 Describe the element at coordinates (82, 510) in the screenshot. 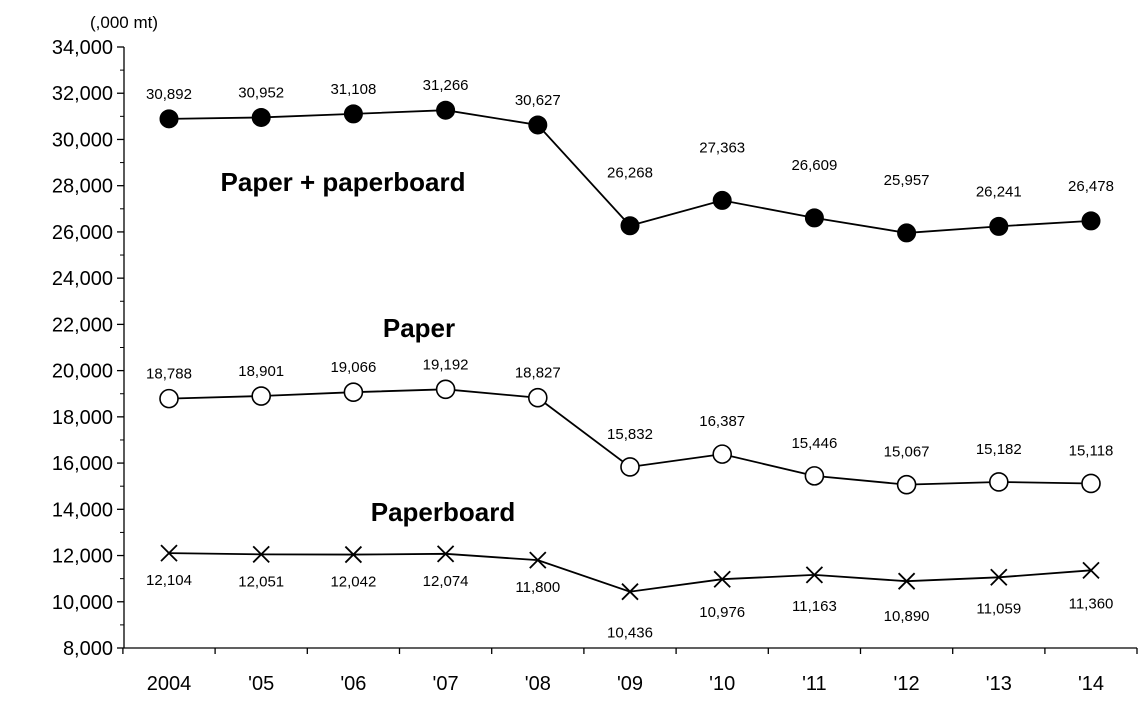

I see `y-tick-label: 14,000` at that location.